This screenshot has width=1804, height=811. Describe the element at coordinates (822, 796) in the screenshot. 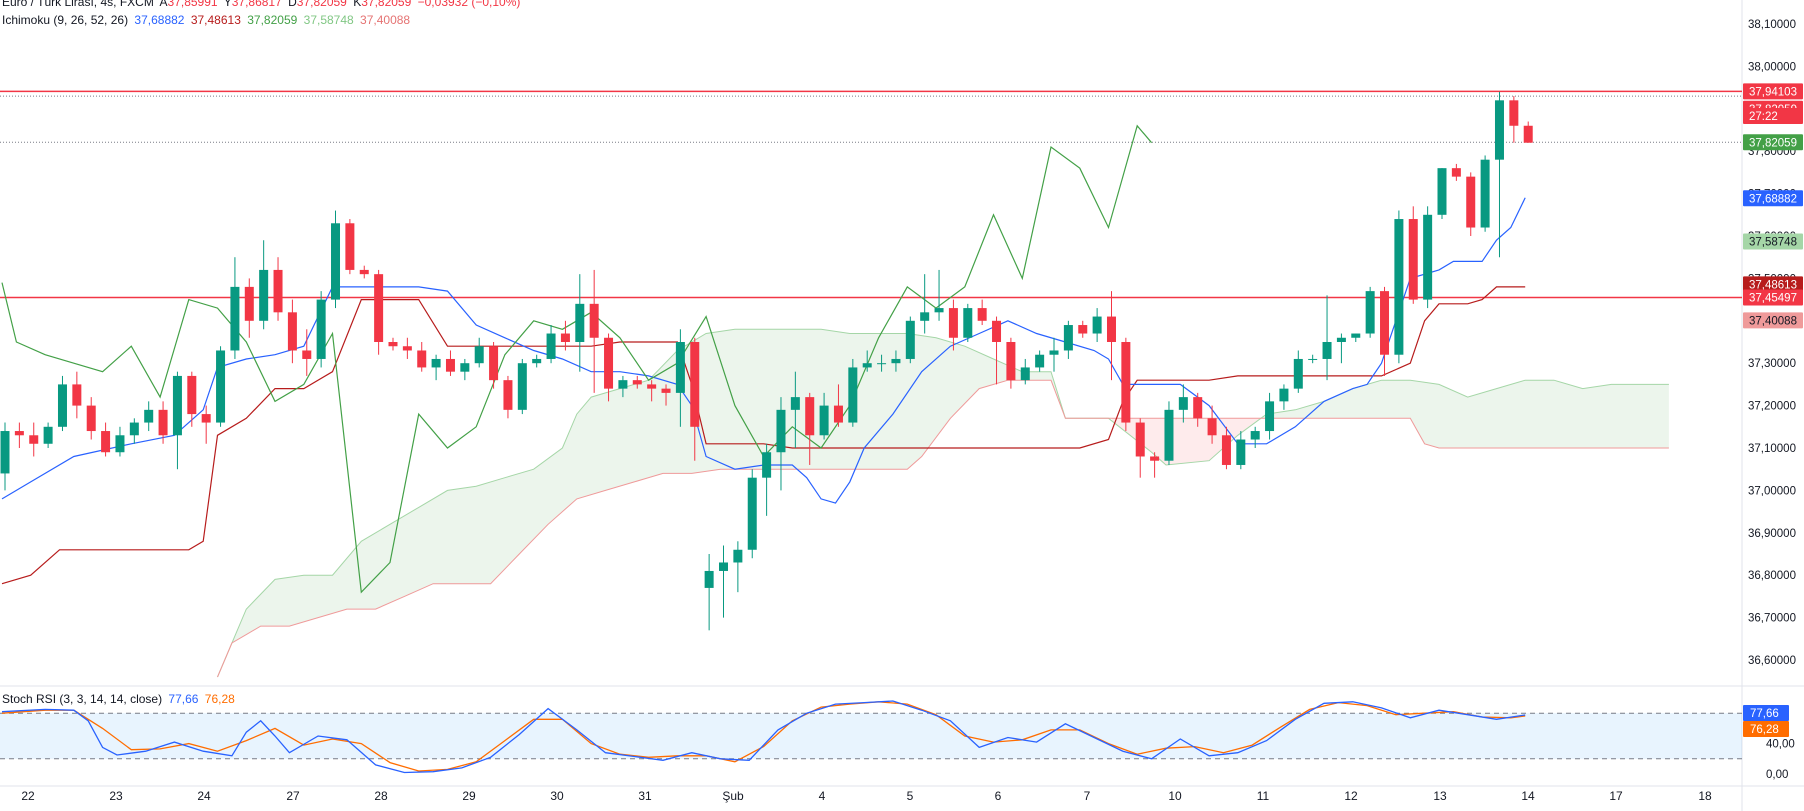

I see `time-tick-label-9: 4` at that location.